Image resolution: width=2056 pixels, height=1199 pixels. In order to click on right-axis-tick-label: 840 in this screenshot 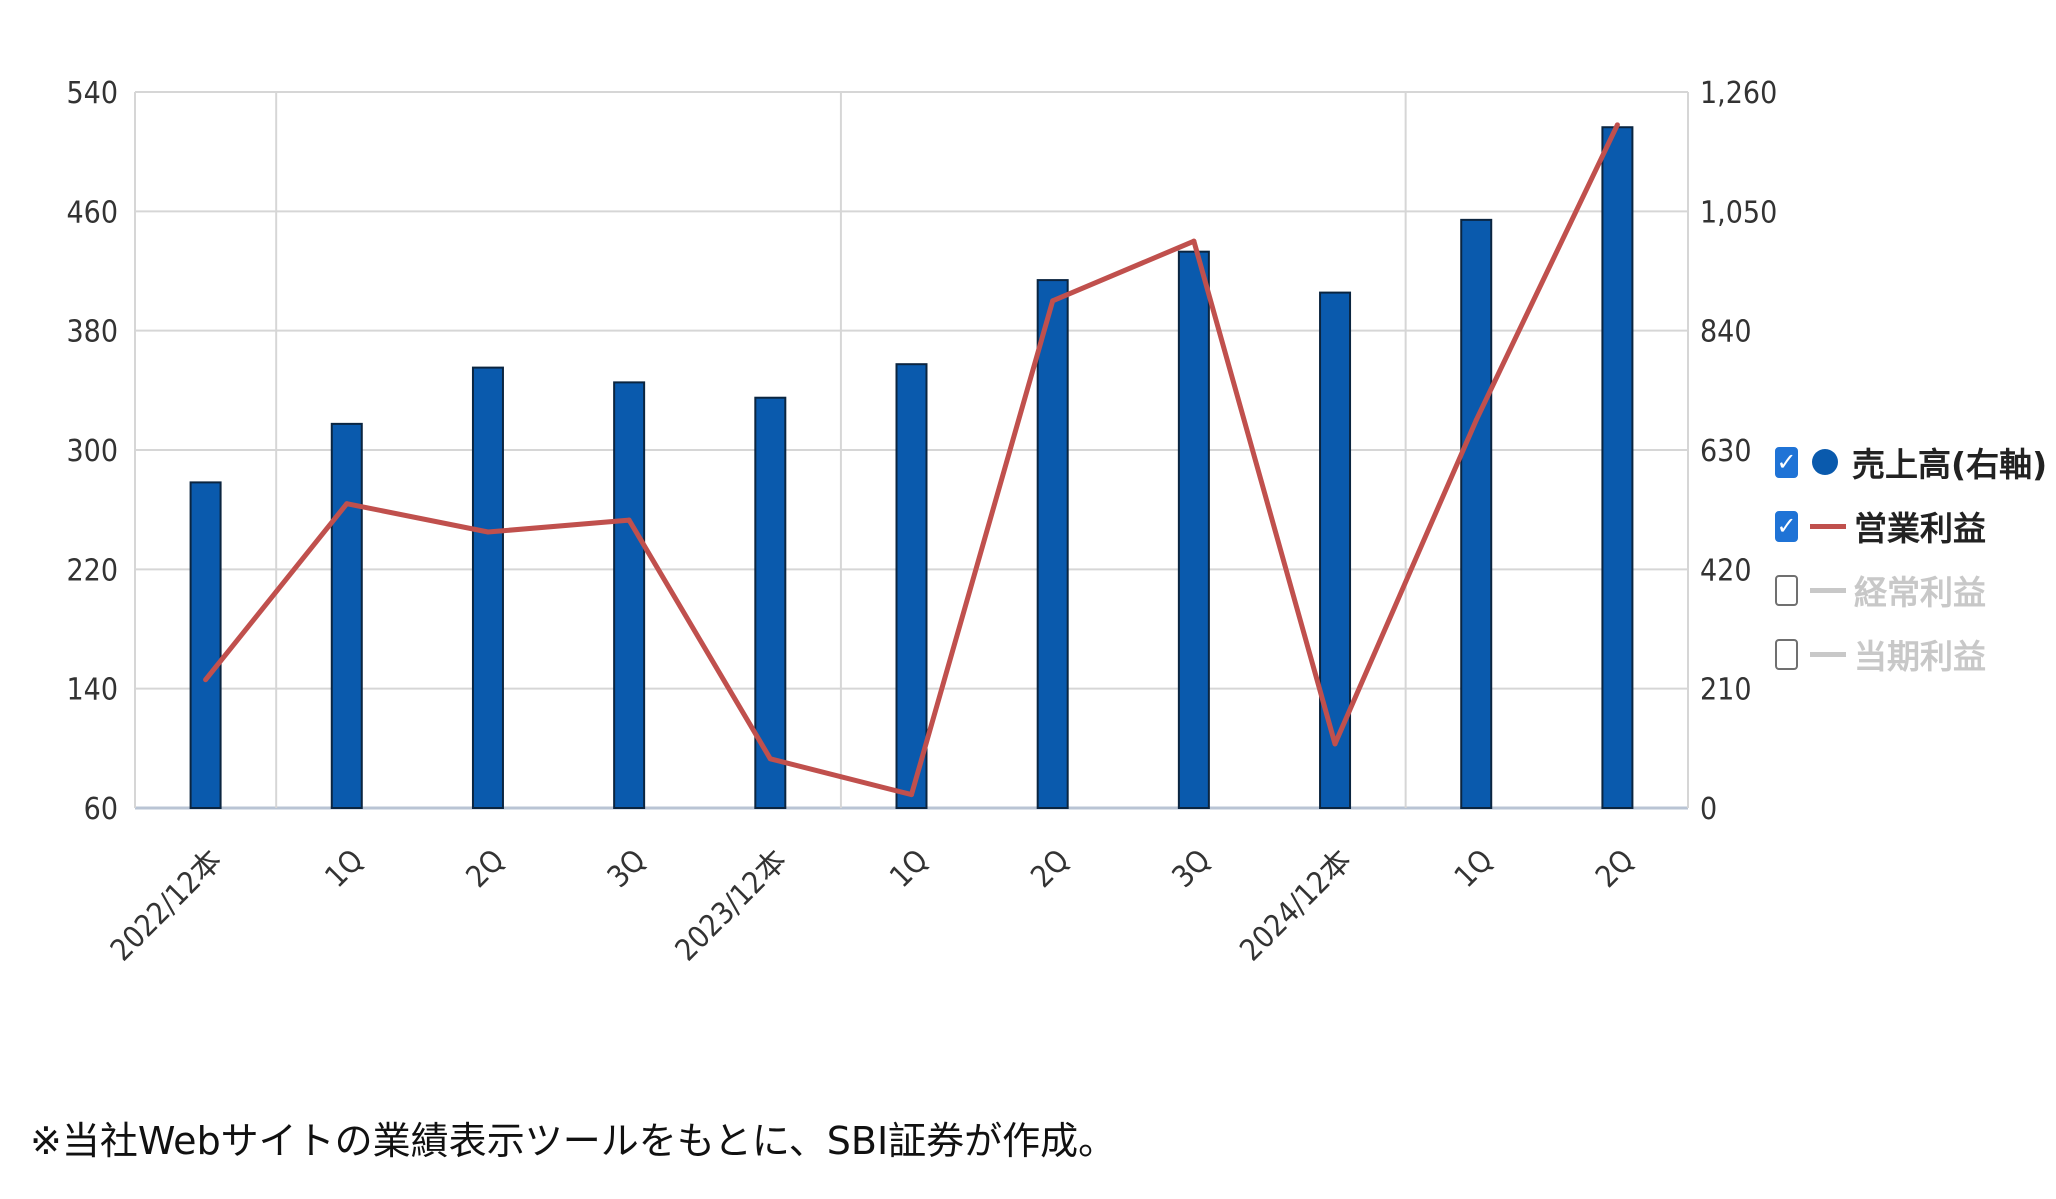, I will do `click(1726, 332)`.